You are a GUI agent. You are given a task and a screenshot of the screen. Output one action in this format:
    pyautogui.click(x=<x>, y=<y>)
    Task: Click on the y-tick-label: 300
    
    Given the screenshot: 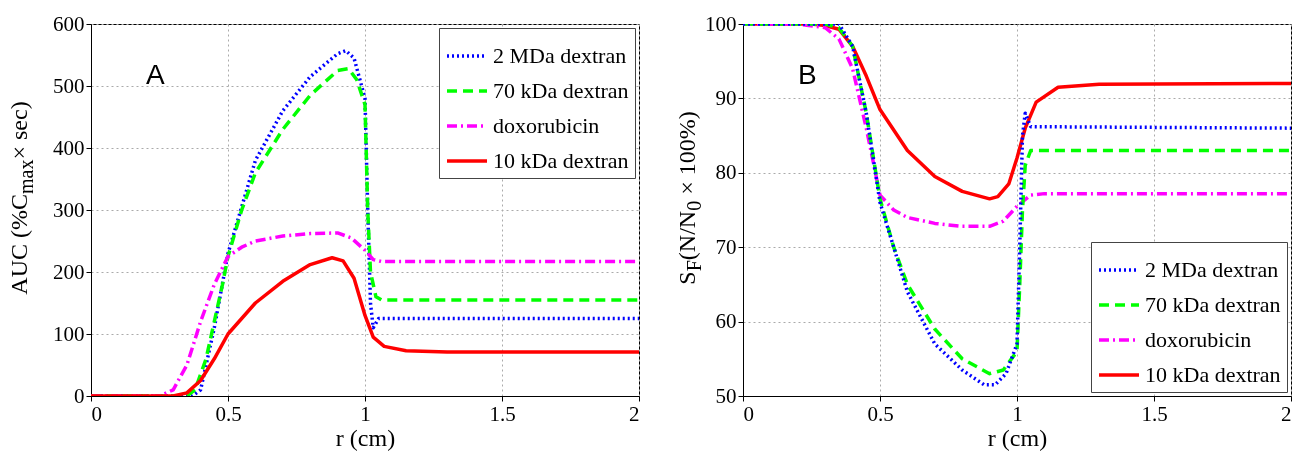 What is the action you would take?
    pyautogui.click(x=69, y=209)
    